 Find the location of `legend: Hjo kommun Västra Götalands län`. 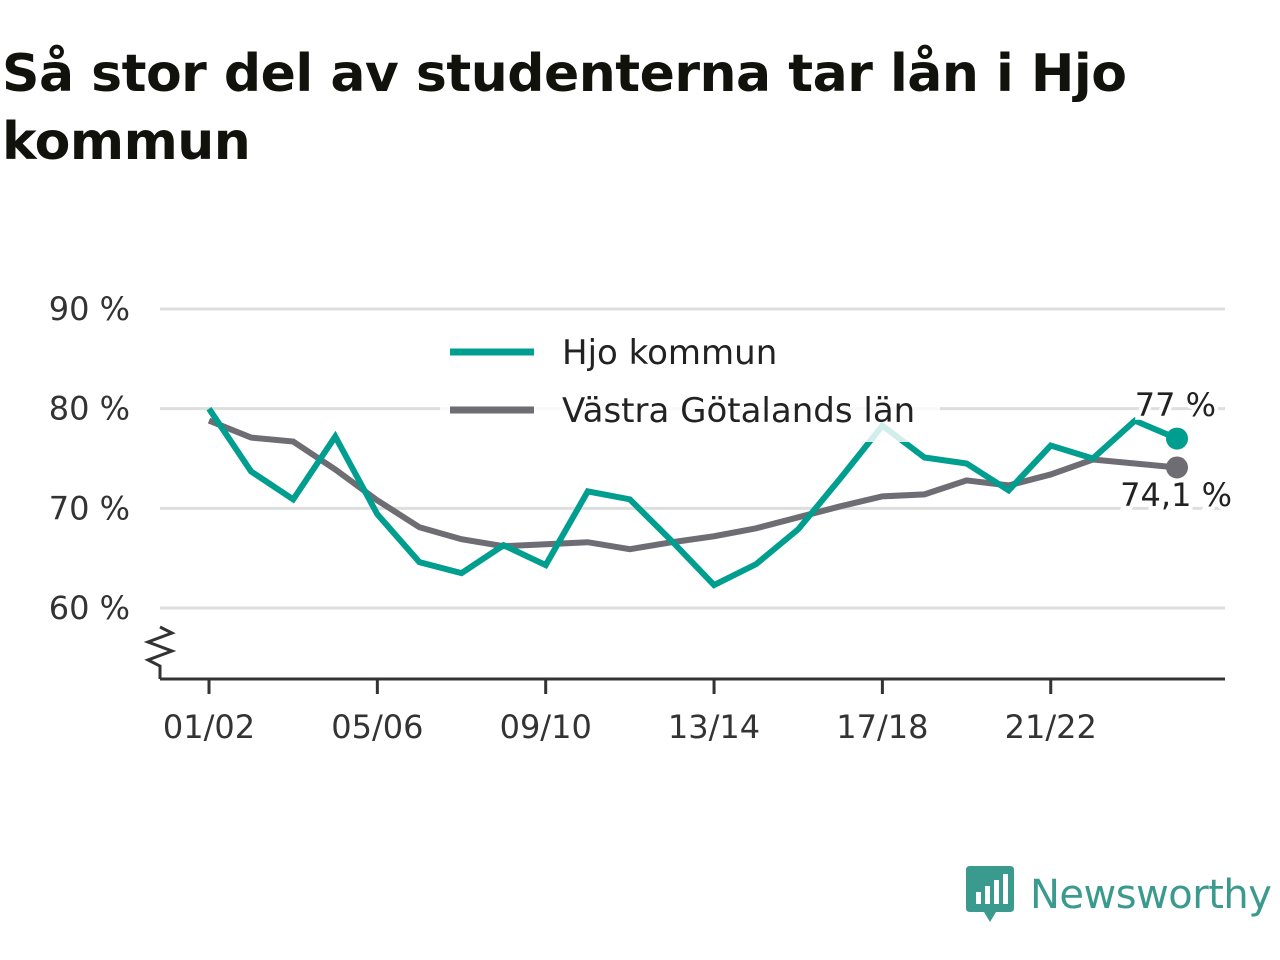

legend: Hjo kommun Västra Götalands län is located at coordinates (690, 382).